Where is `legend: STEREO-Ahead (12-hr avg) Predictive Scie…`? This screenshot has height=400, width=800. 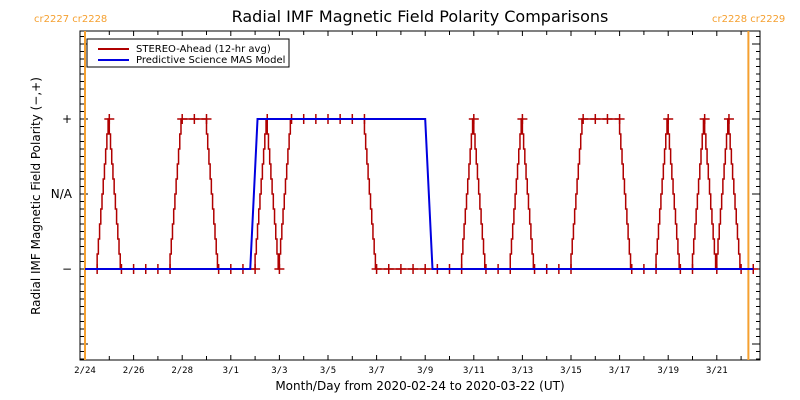 legend: STEREO-Ahead (12-hr avg) Predictive Scie… is located at coordinates (188, 53).